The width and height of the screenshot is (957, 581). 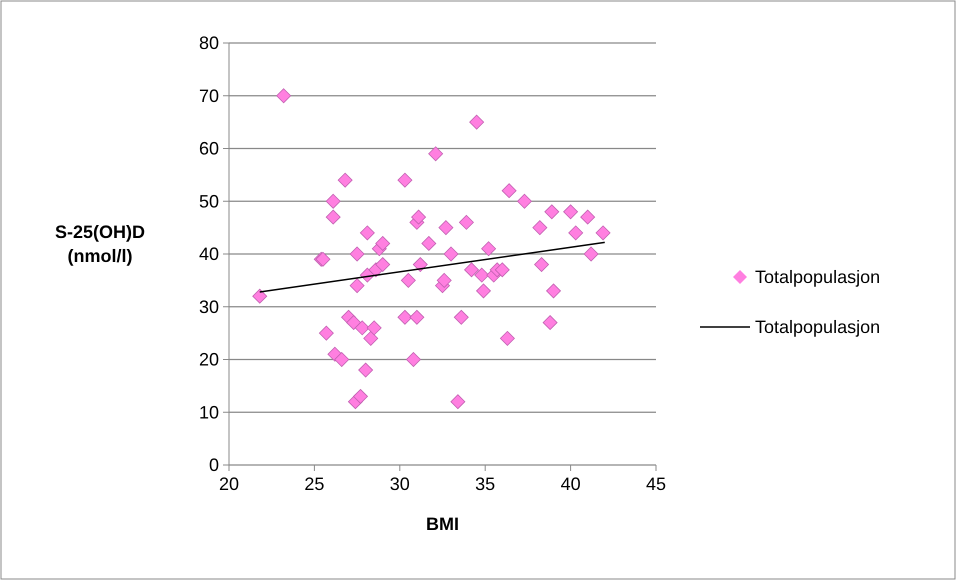 I want to click on x-tick-label: 35, so click(x=485, y=484).